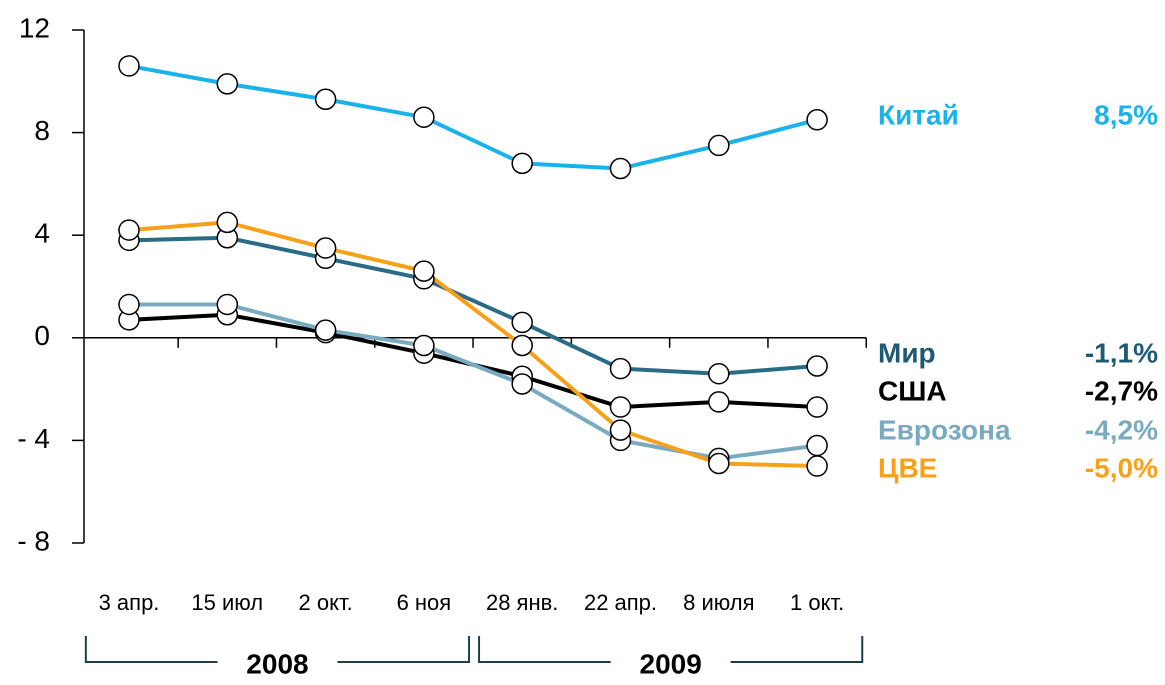 The image size is (1165, 685). I want to click on x-tick-label: 28 янв., so click(522, 602).